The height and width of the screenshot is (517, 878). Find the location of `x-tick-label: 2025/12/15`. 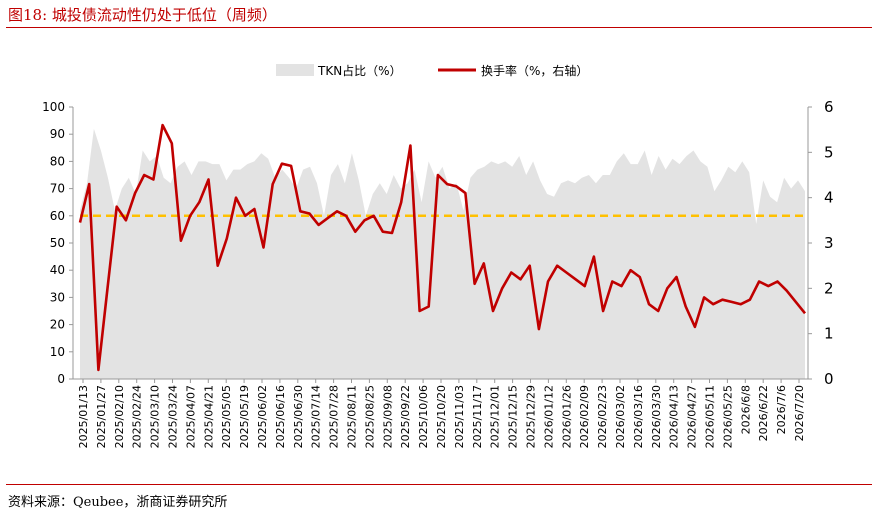

x-tick-label: 2025/12/15 is located at coordinates (513, 416).